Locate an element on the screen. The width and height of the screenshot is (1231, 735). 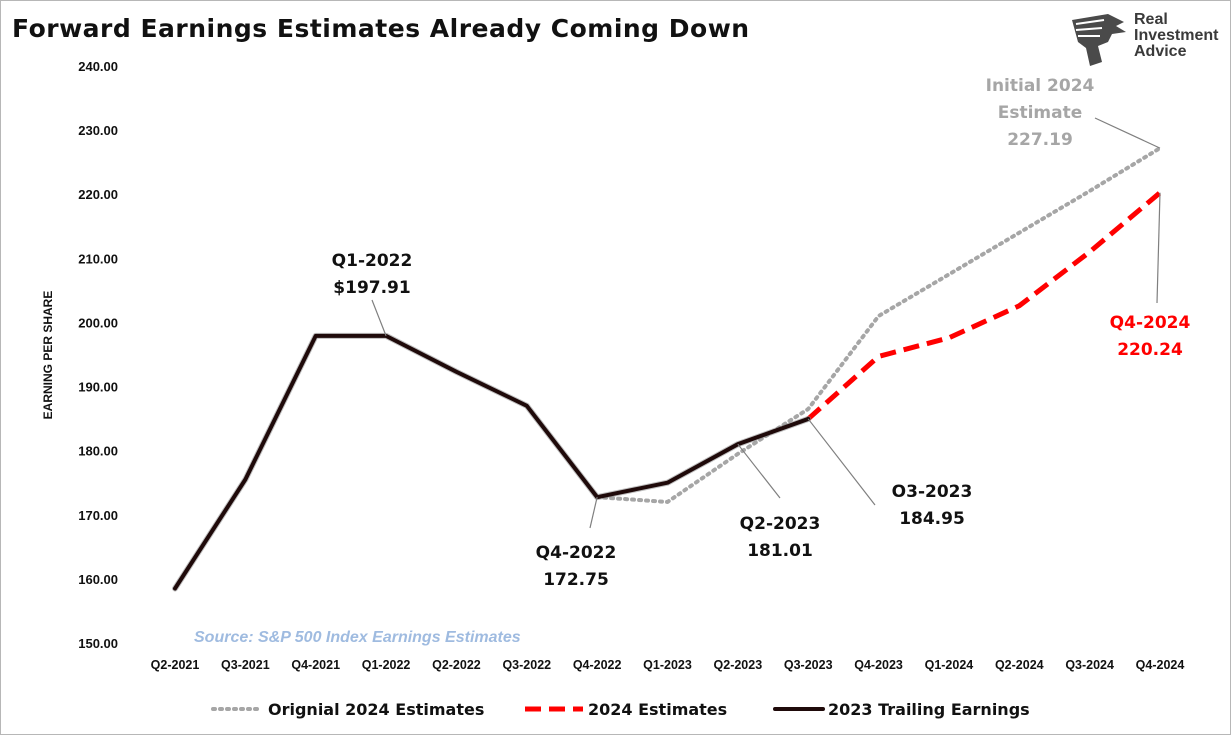
x-tick-label: Q4-2022 is located at coordinates (597, 665).